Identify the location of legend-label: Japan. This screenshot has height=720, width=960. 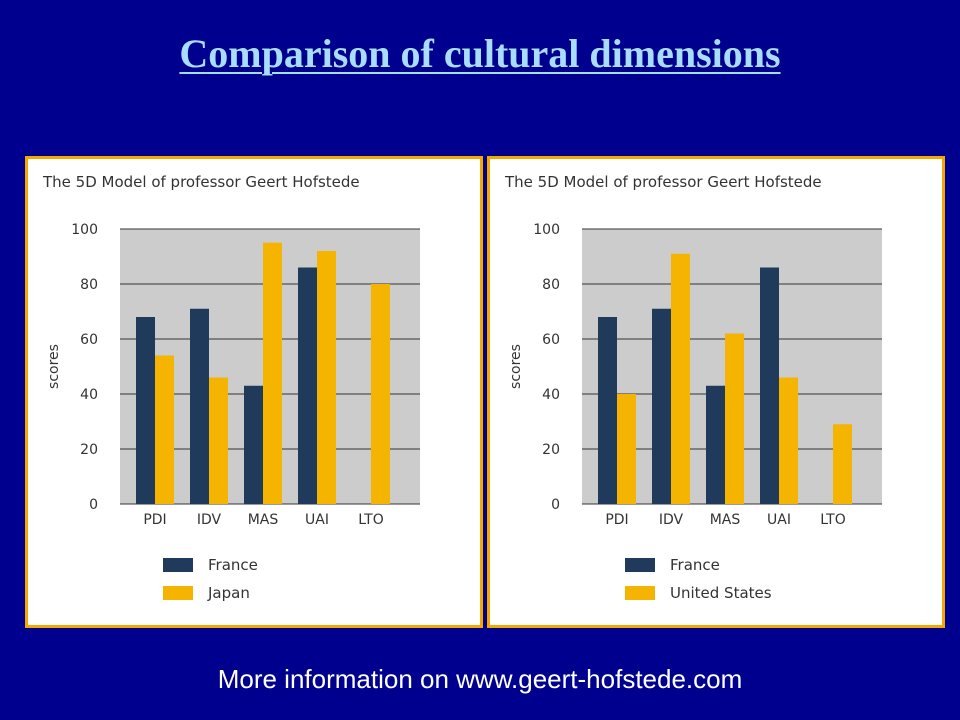
(228, 593).